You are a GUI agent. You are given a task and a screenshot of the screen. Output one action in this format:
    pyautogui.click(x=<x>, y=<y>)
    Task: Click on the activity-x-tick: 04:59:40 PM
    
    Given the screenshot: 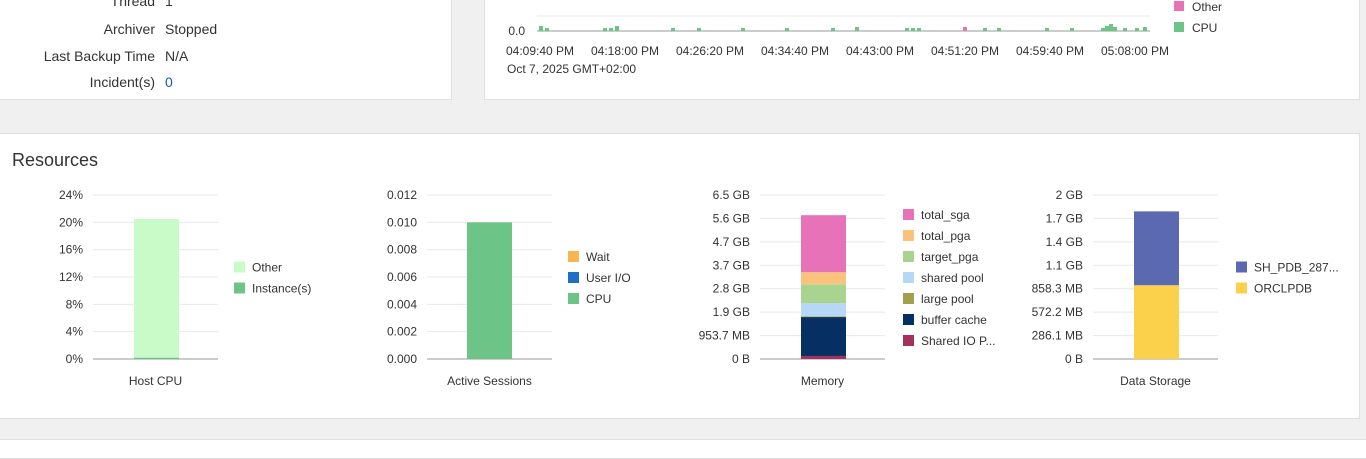 What is the action you would take?
    pyautogui.click(x=1050, y=51)
    